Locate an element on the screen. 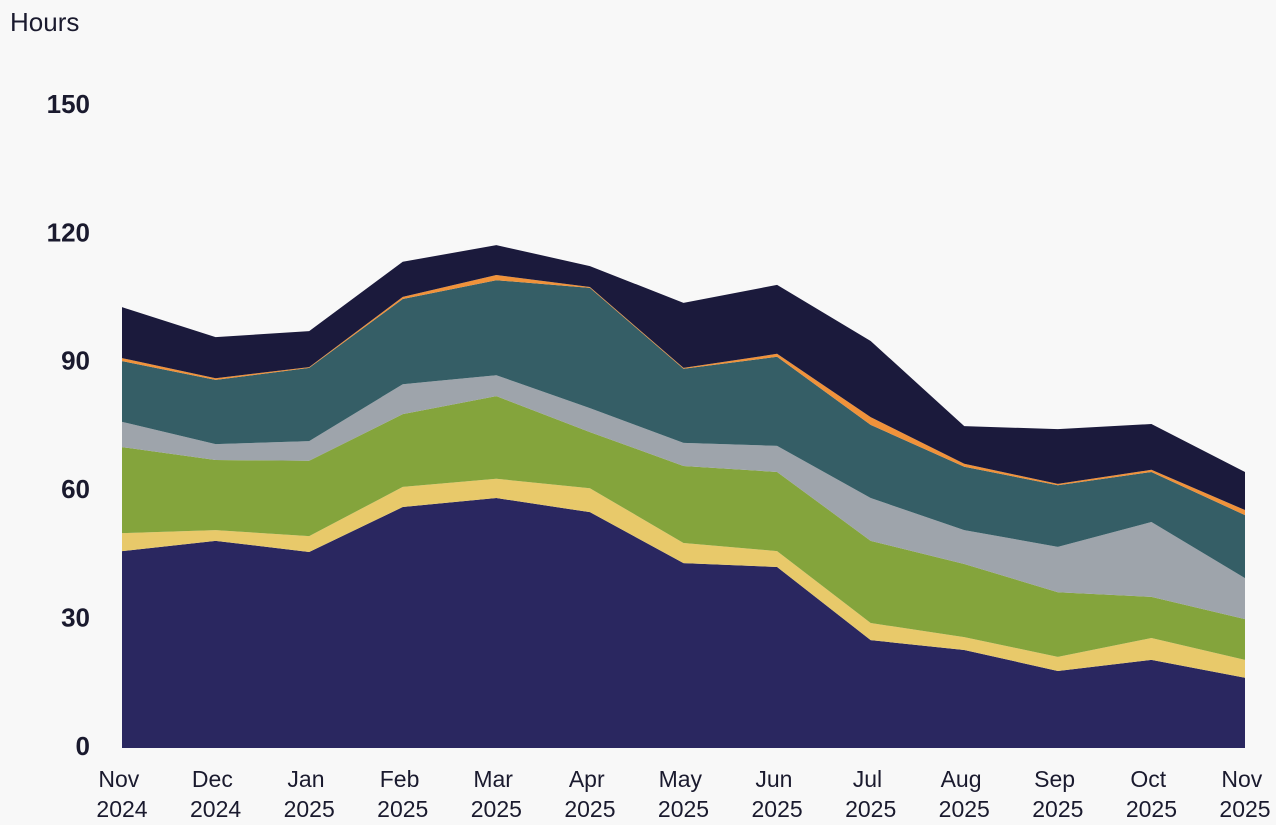  x-tick-label: Oct 2025 is located at coordinates (1151, 794).